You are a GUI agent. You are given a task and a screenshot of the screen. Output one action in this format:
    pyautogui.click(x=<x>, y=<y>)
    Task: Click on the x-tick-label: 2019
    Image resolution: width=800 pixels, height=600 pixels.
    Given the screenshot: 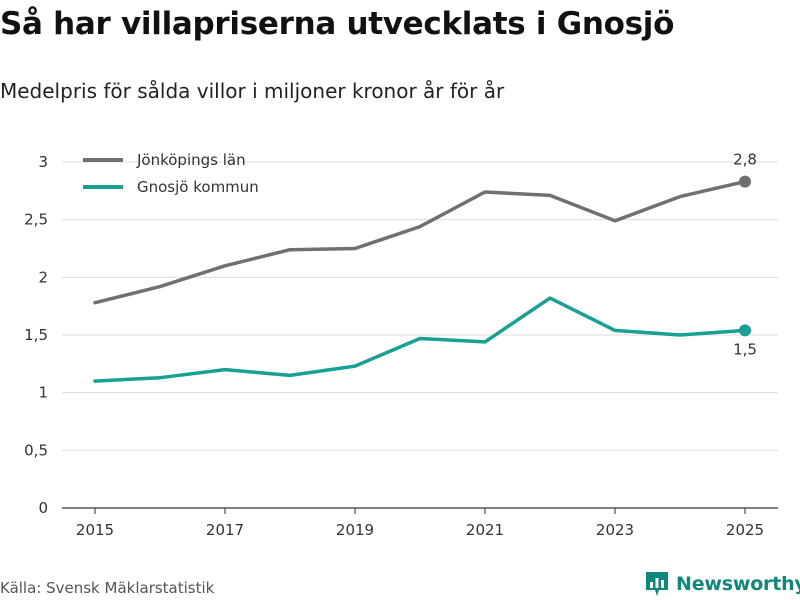 What is the action you would take?
    pyautogui.click(x=355, y=530)
    